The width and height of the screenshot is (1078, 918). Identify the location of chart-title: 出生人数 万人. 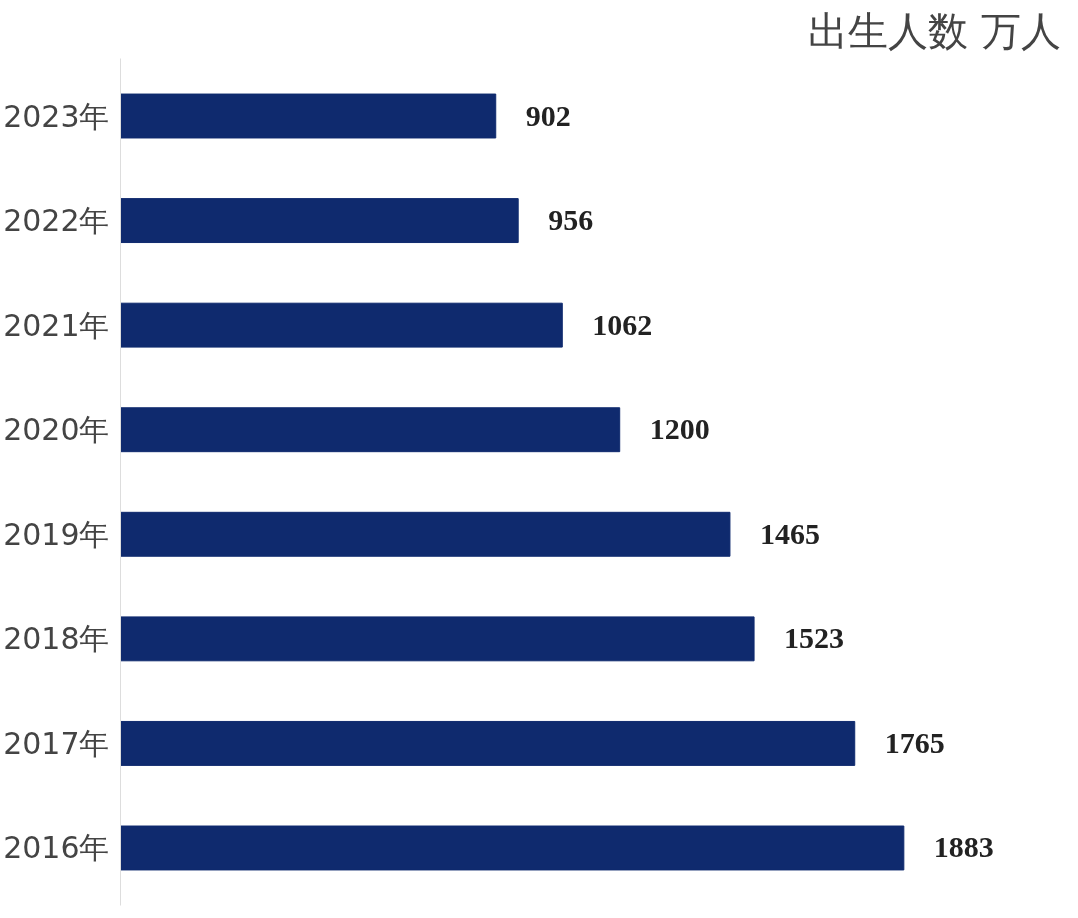
(934, 30).